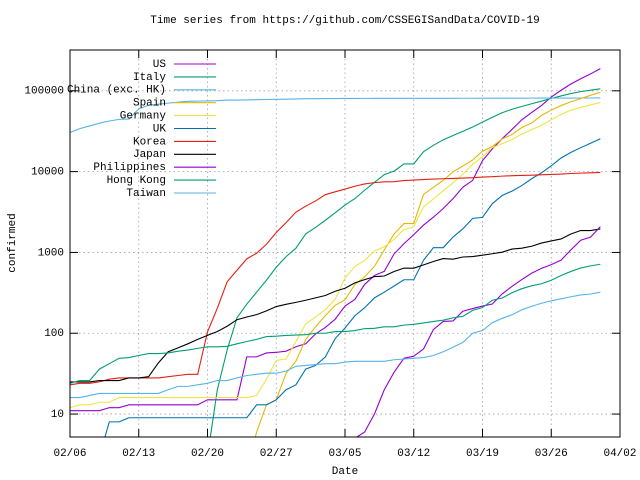  Describe the element at coordinates (51, 253) in the screenshot. I see `y-tick-label: 1000` at that location.